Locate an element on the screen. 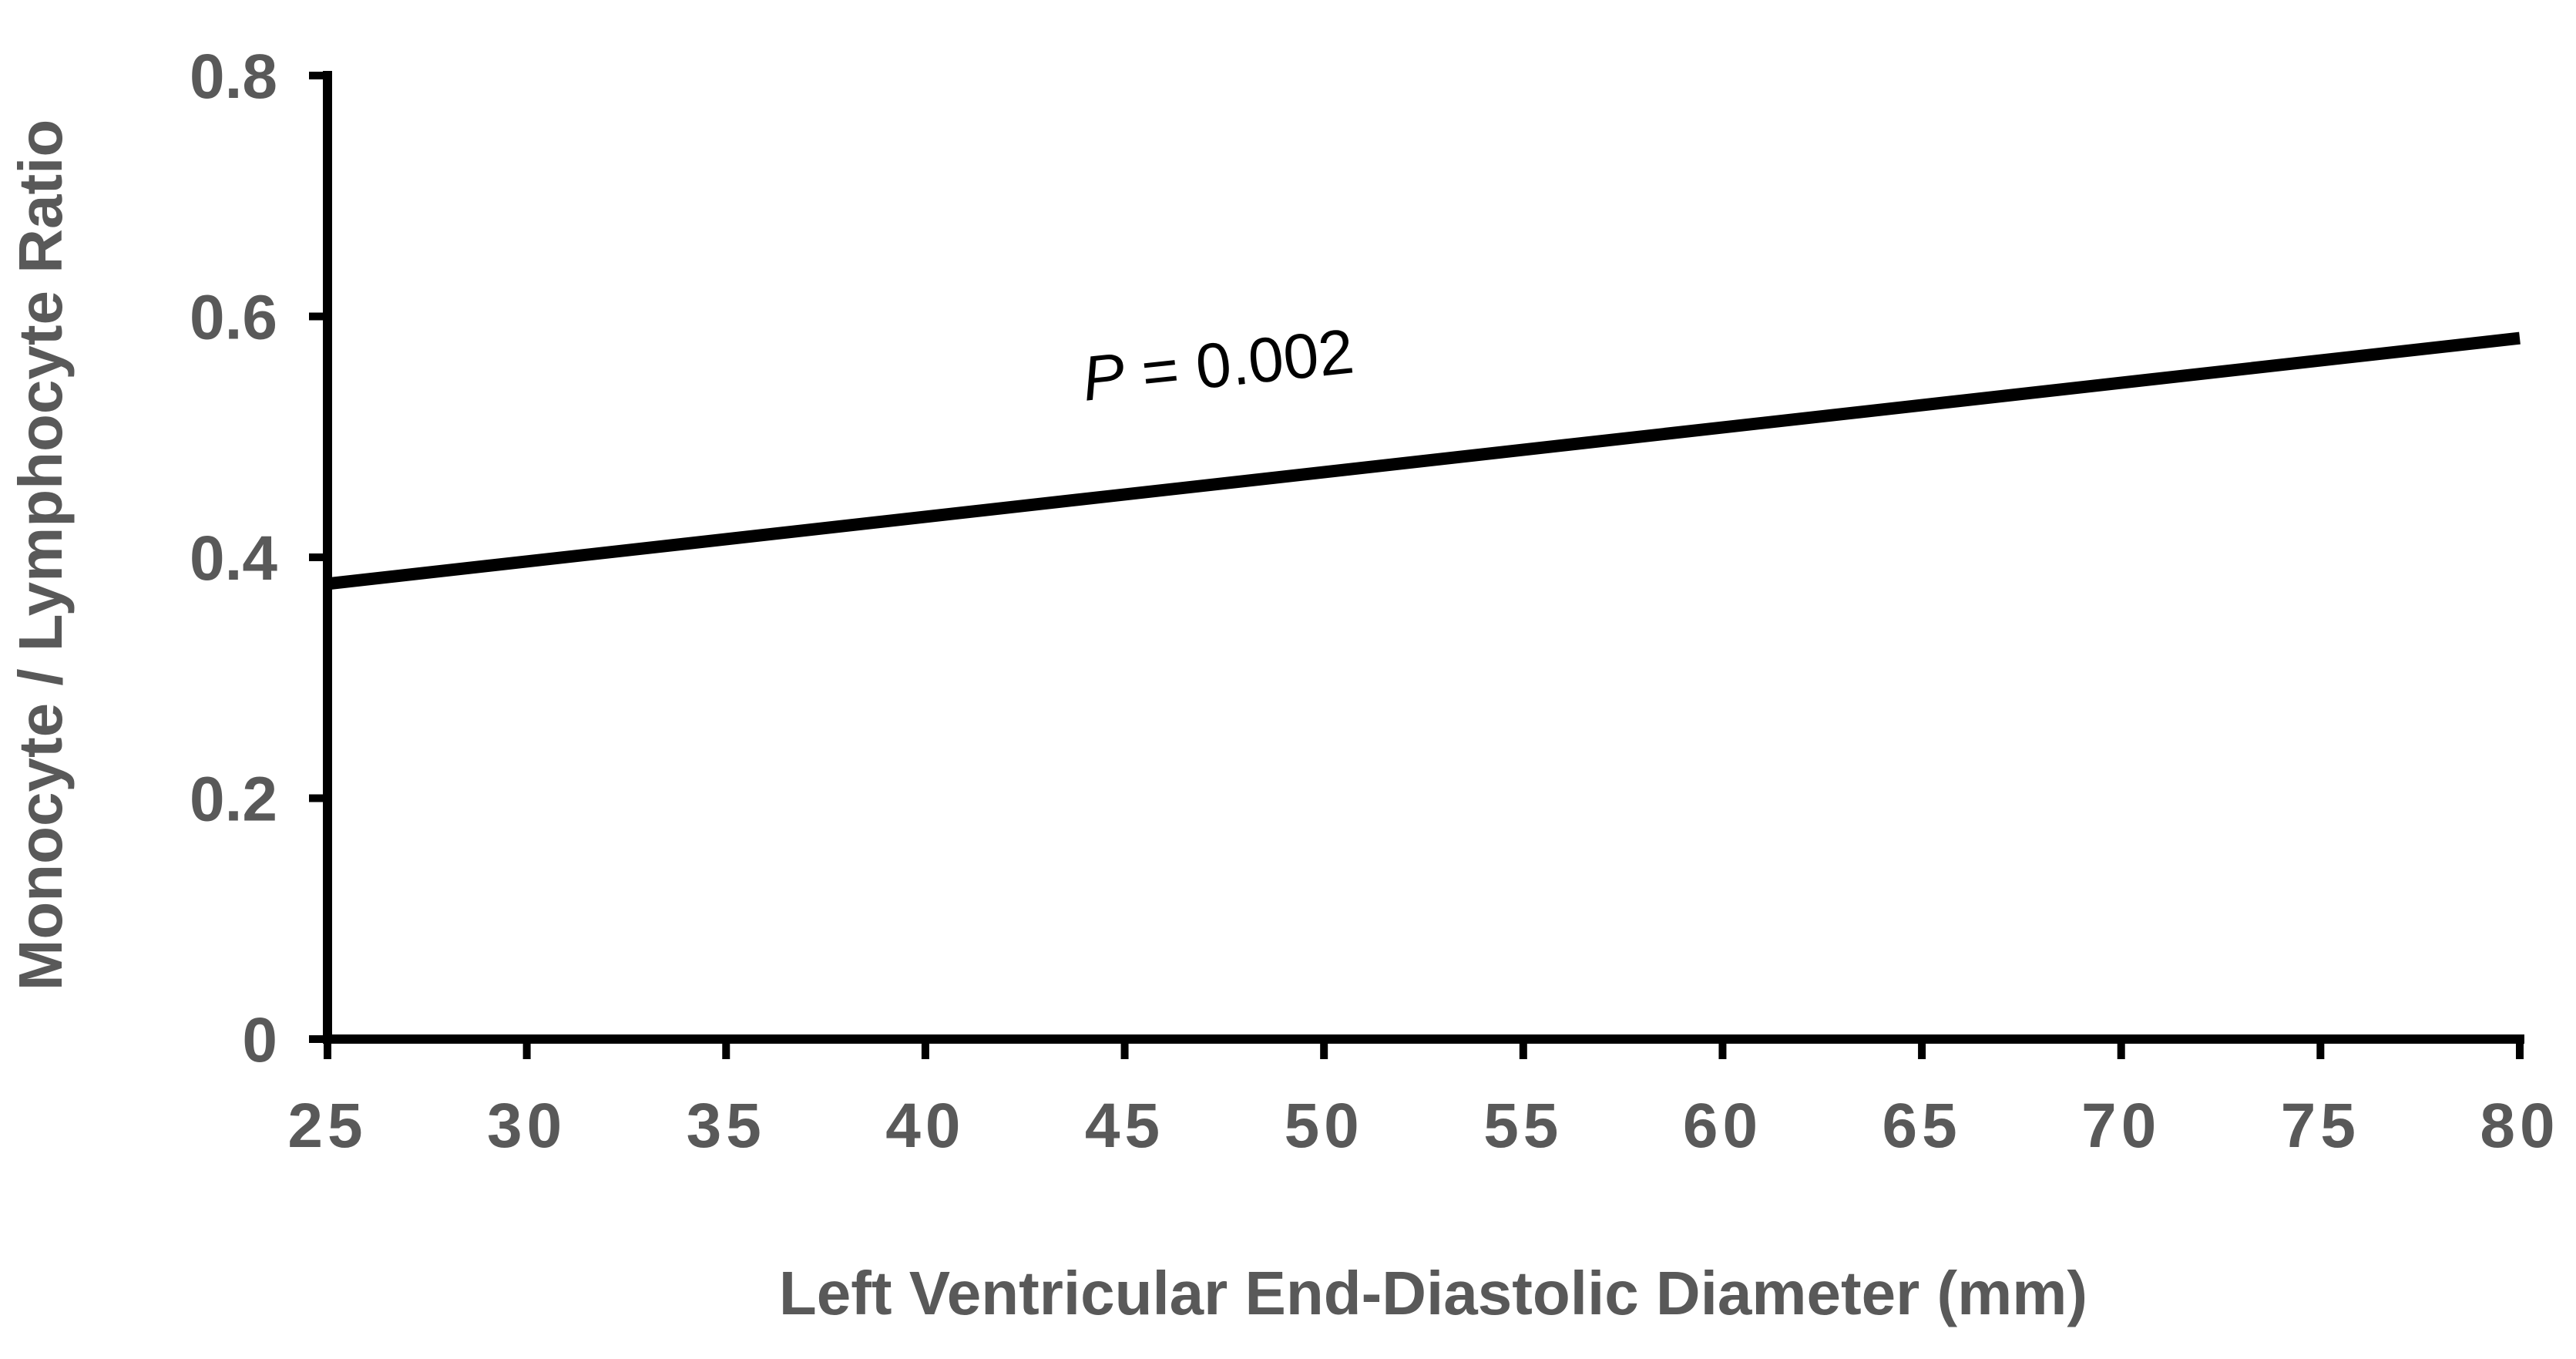 The image size is (2576, 1359). x-tick-label: 25 is located at coordinates (327, 1126).